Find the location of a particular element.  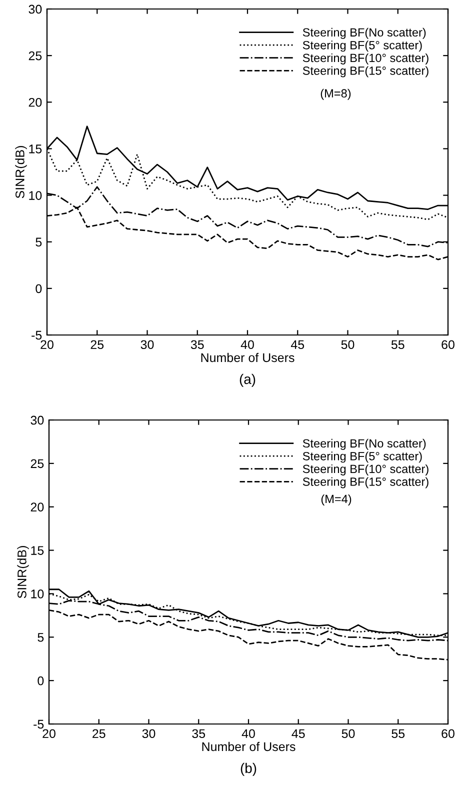

annotation: (M=8) is located at coordinates (335, 94).